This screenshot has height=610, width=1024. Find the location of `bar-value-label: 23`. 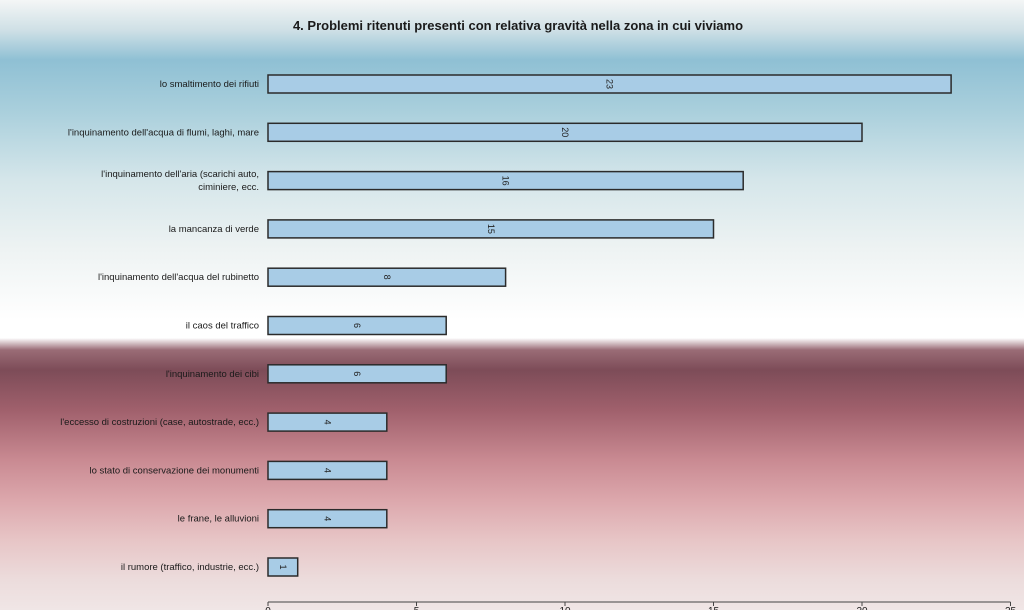

bar-value-label: 23 is located at coordinates (610, 84).